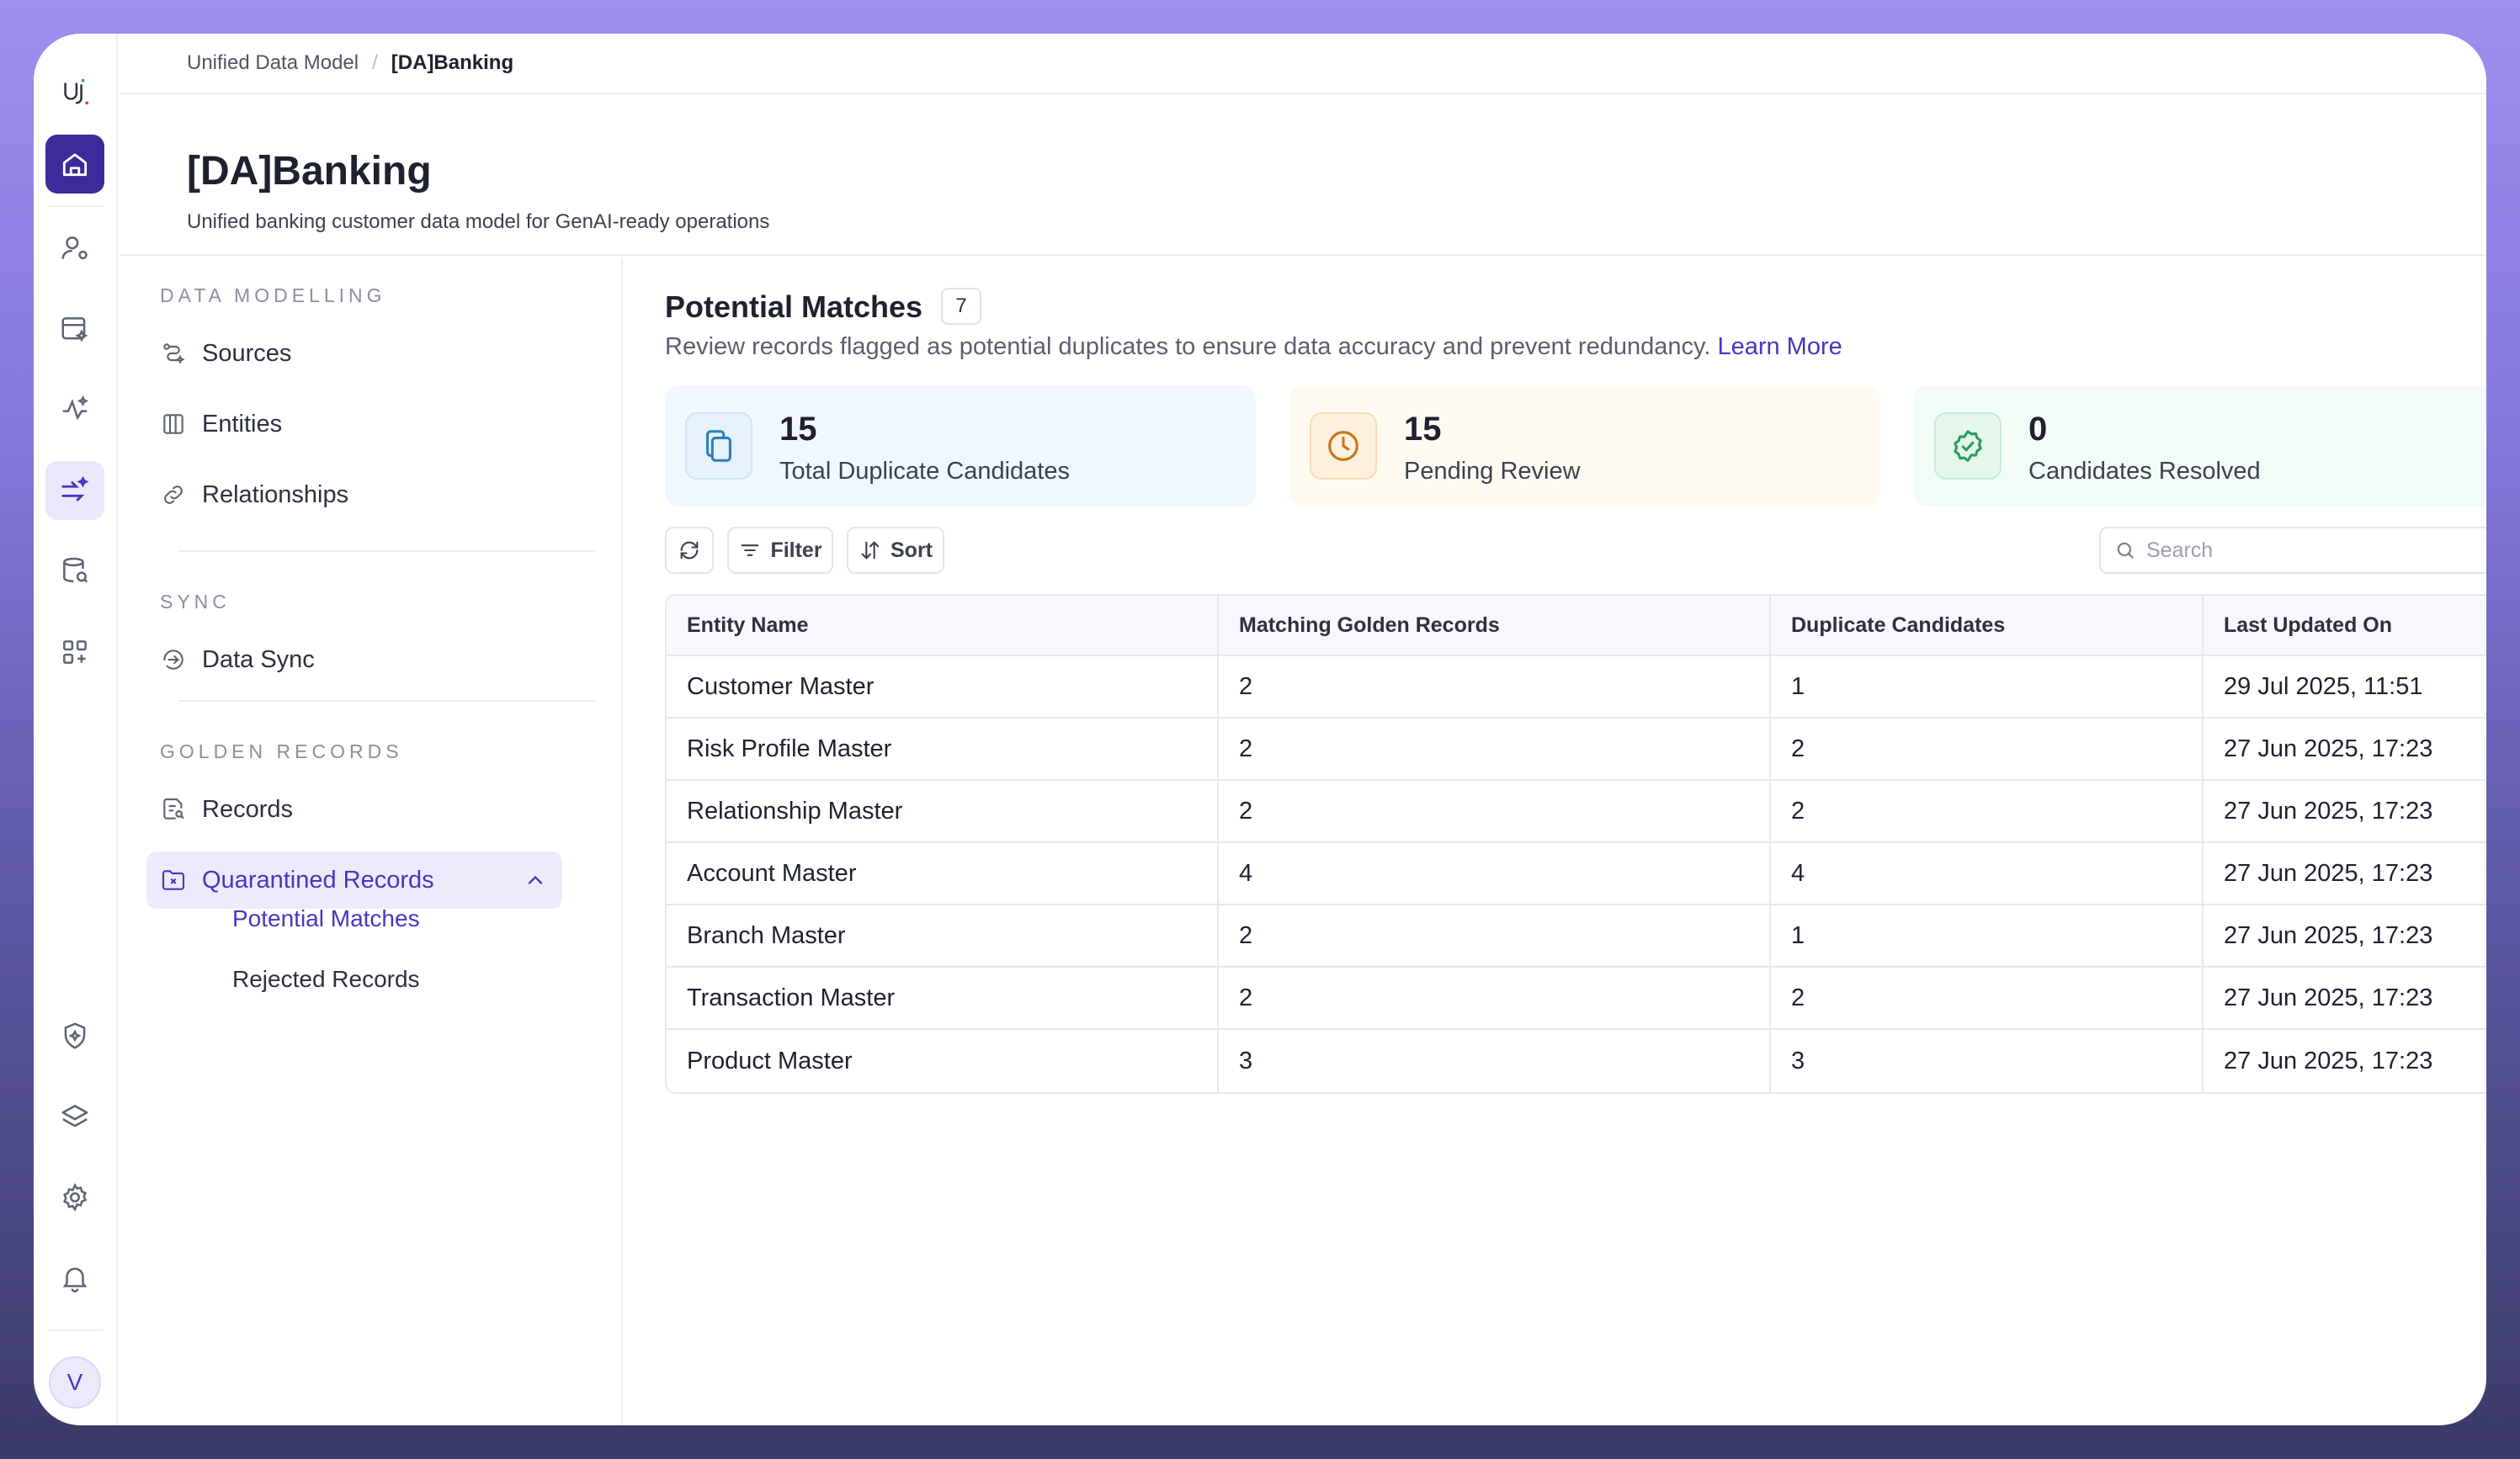 This screenshot has width=2520, height=1459. Describe the element at coordinates (387, 551) in the screenshot. I see `nav-divider` at that location.